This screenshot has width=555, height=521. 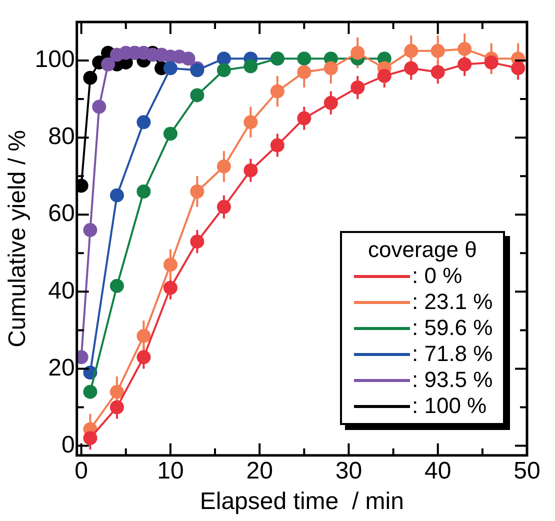 What do you see at coordinates (422, 250) in the screenshot?
I see `legend-title: coverage θ` at bounding box center [422, 250].